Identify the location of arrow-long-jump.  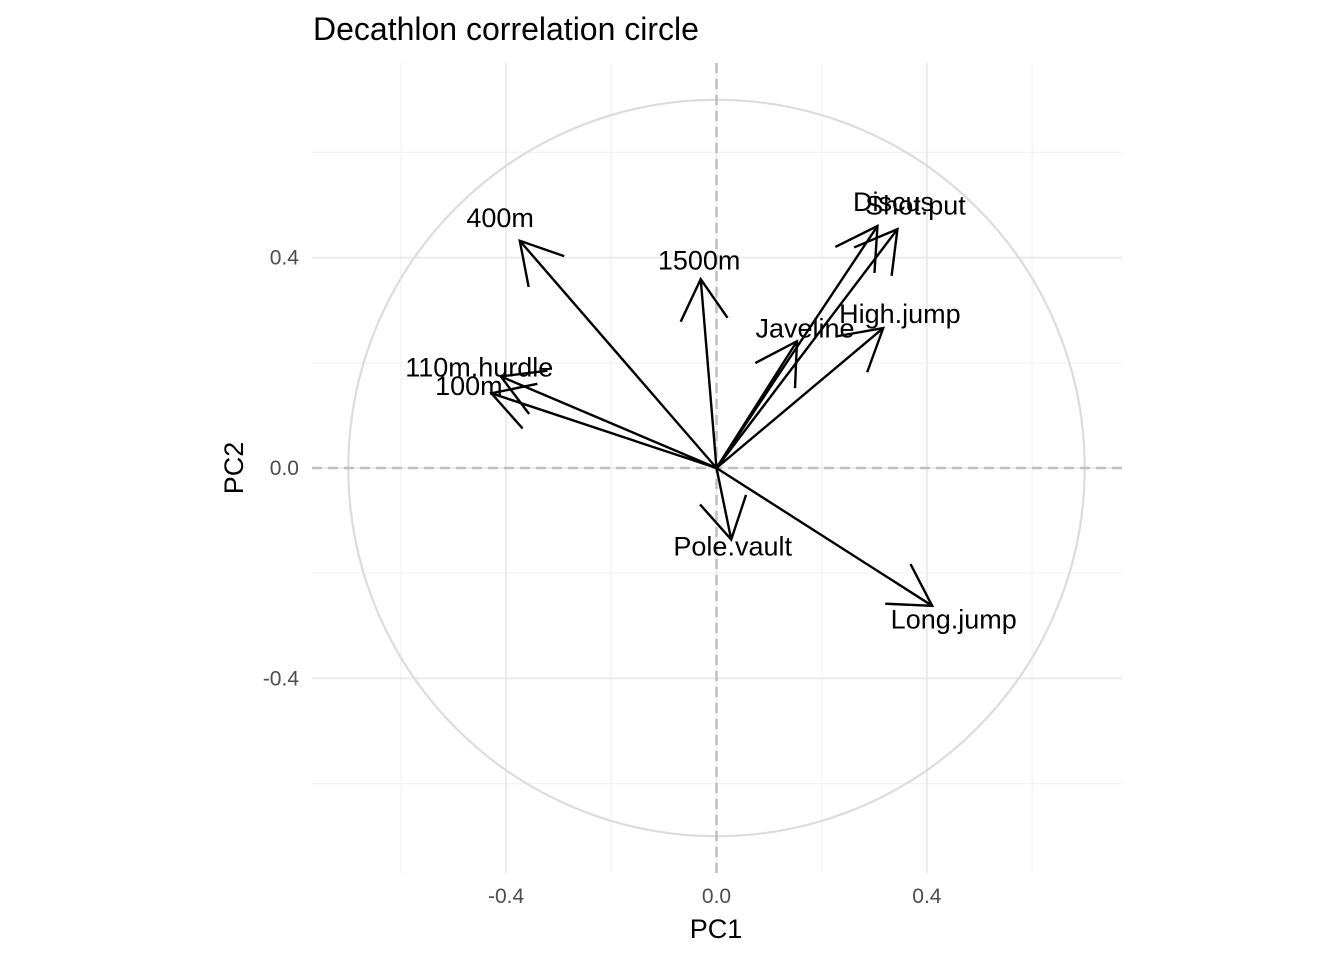
(824, 536).